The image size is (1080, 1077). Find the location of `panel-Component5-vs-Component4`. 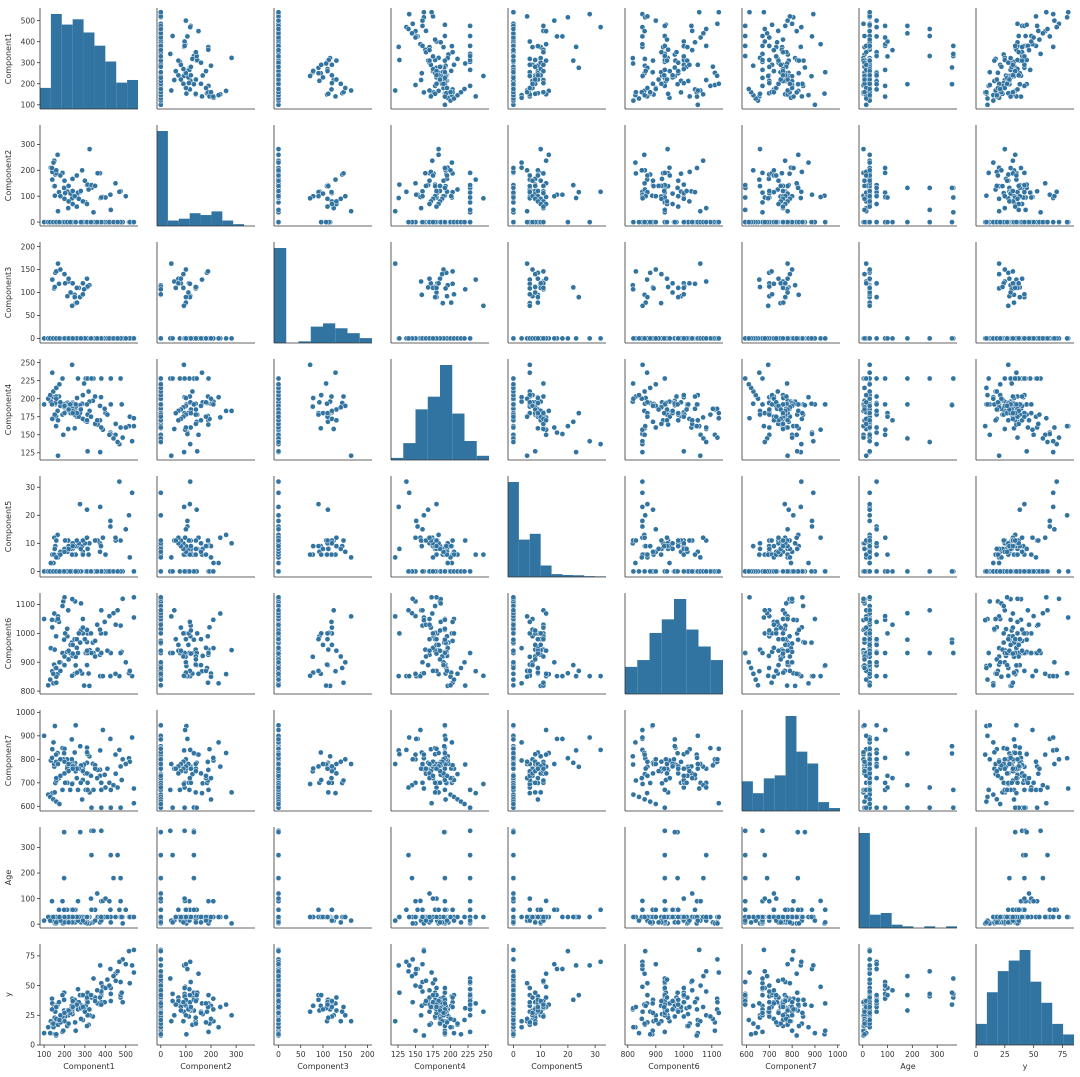

panel-Component5-vs-Component4 is located at coordinates (439, 527).